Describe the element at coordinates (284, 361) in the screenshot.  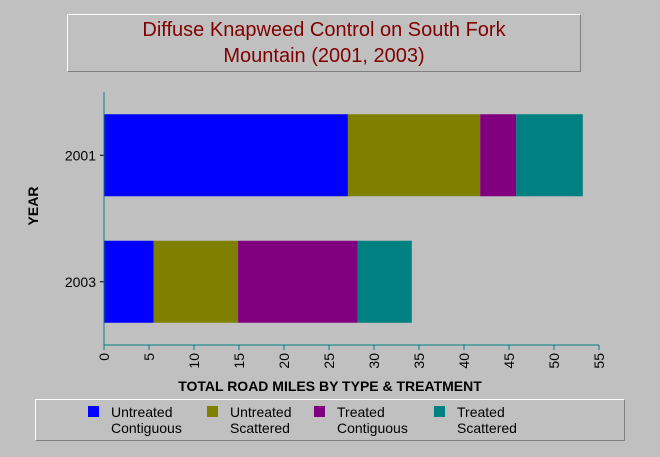
I see `x-tick-label: 20` at that location.